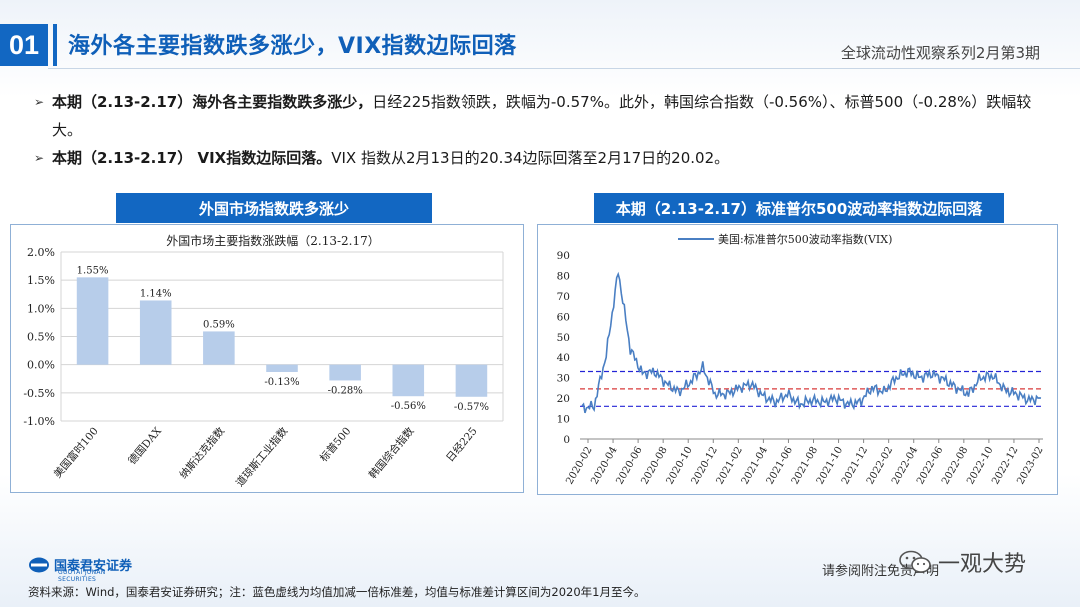 The image size is (1080, 607). I want to click on bar-category-label: 道琼斯工业指数, so click(262, 456).